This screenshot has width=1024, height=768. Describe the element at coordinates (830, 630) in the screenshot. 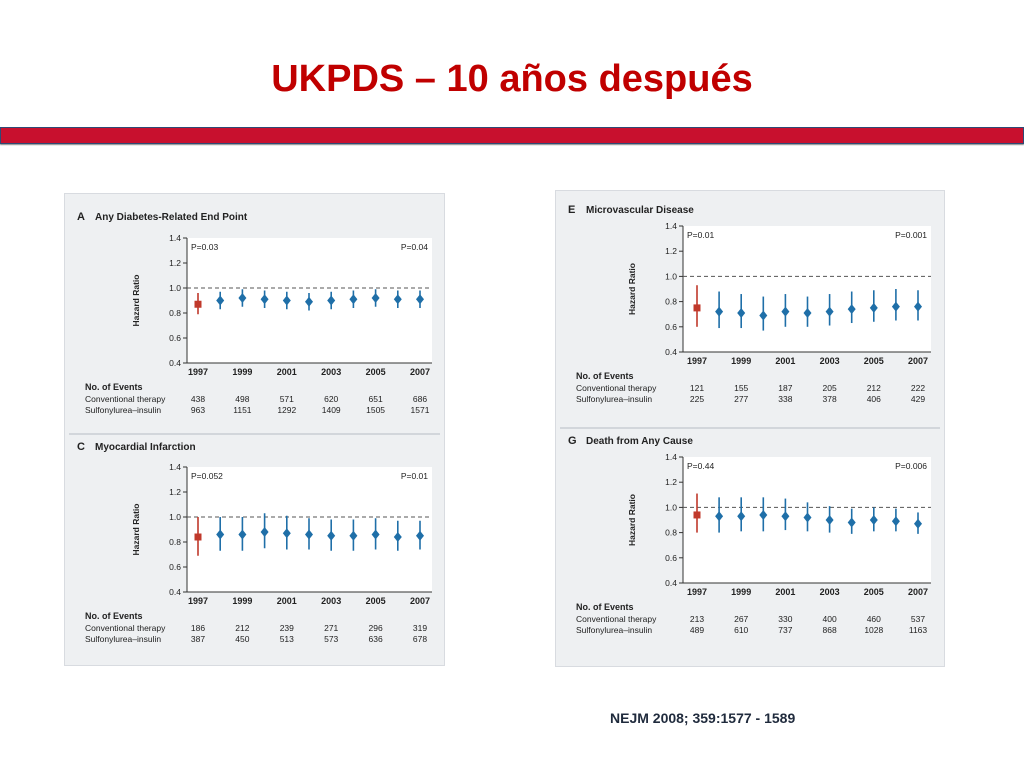

I see `events-value: 868` at that location.